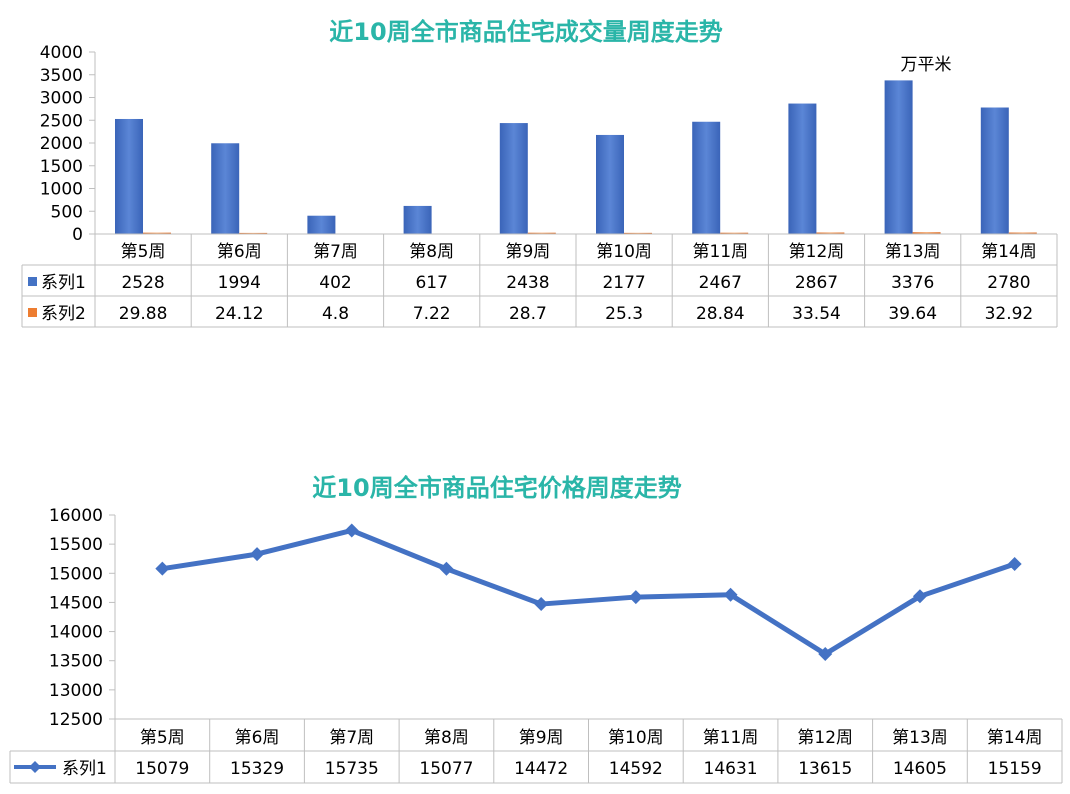  What do you see at coordinates (432, 314) in the screenshot?
I see `chart1-data-cell: 7.22` at bounding box center [432, 314].